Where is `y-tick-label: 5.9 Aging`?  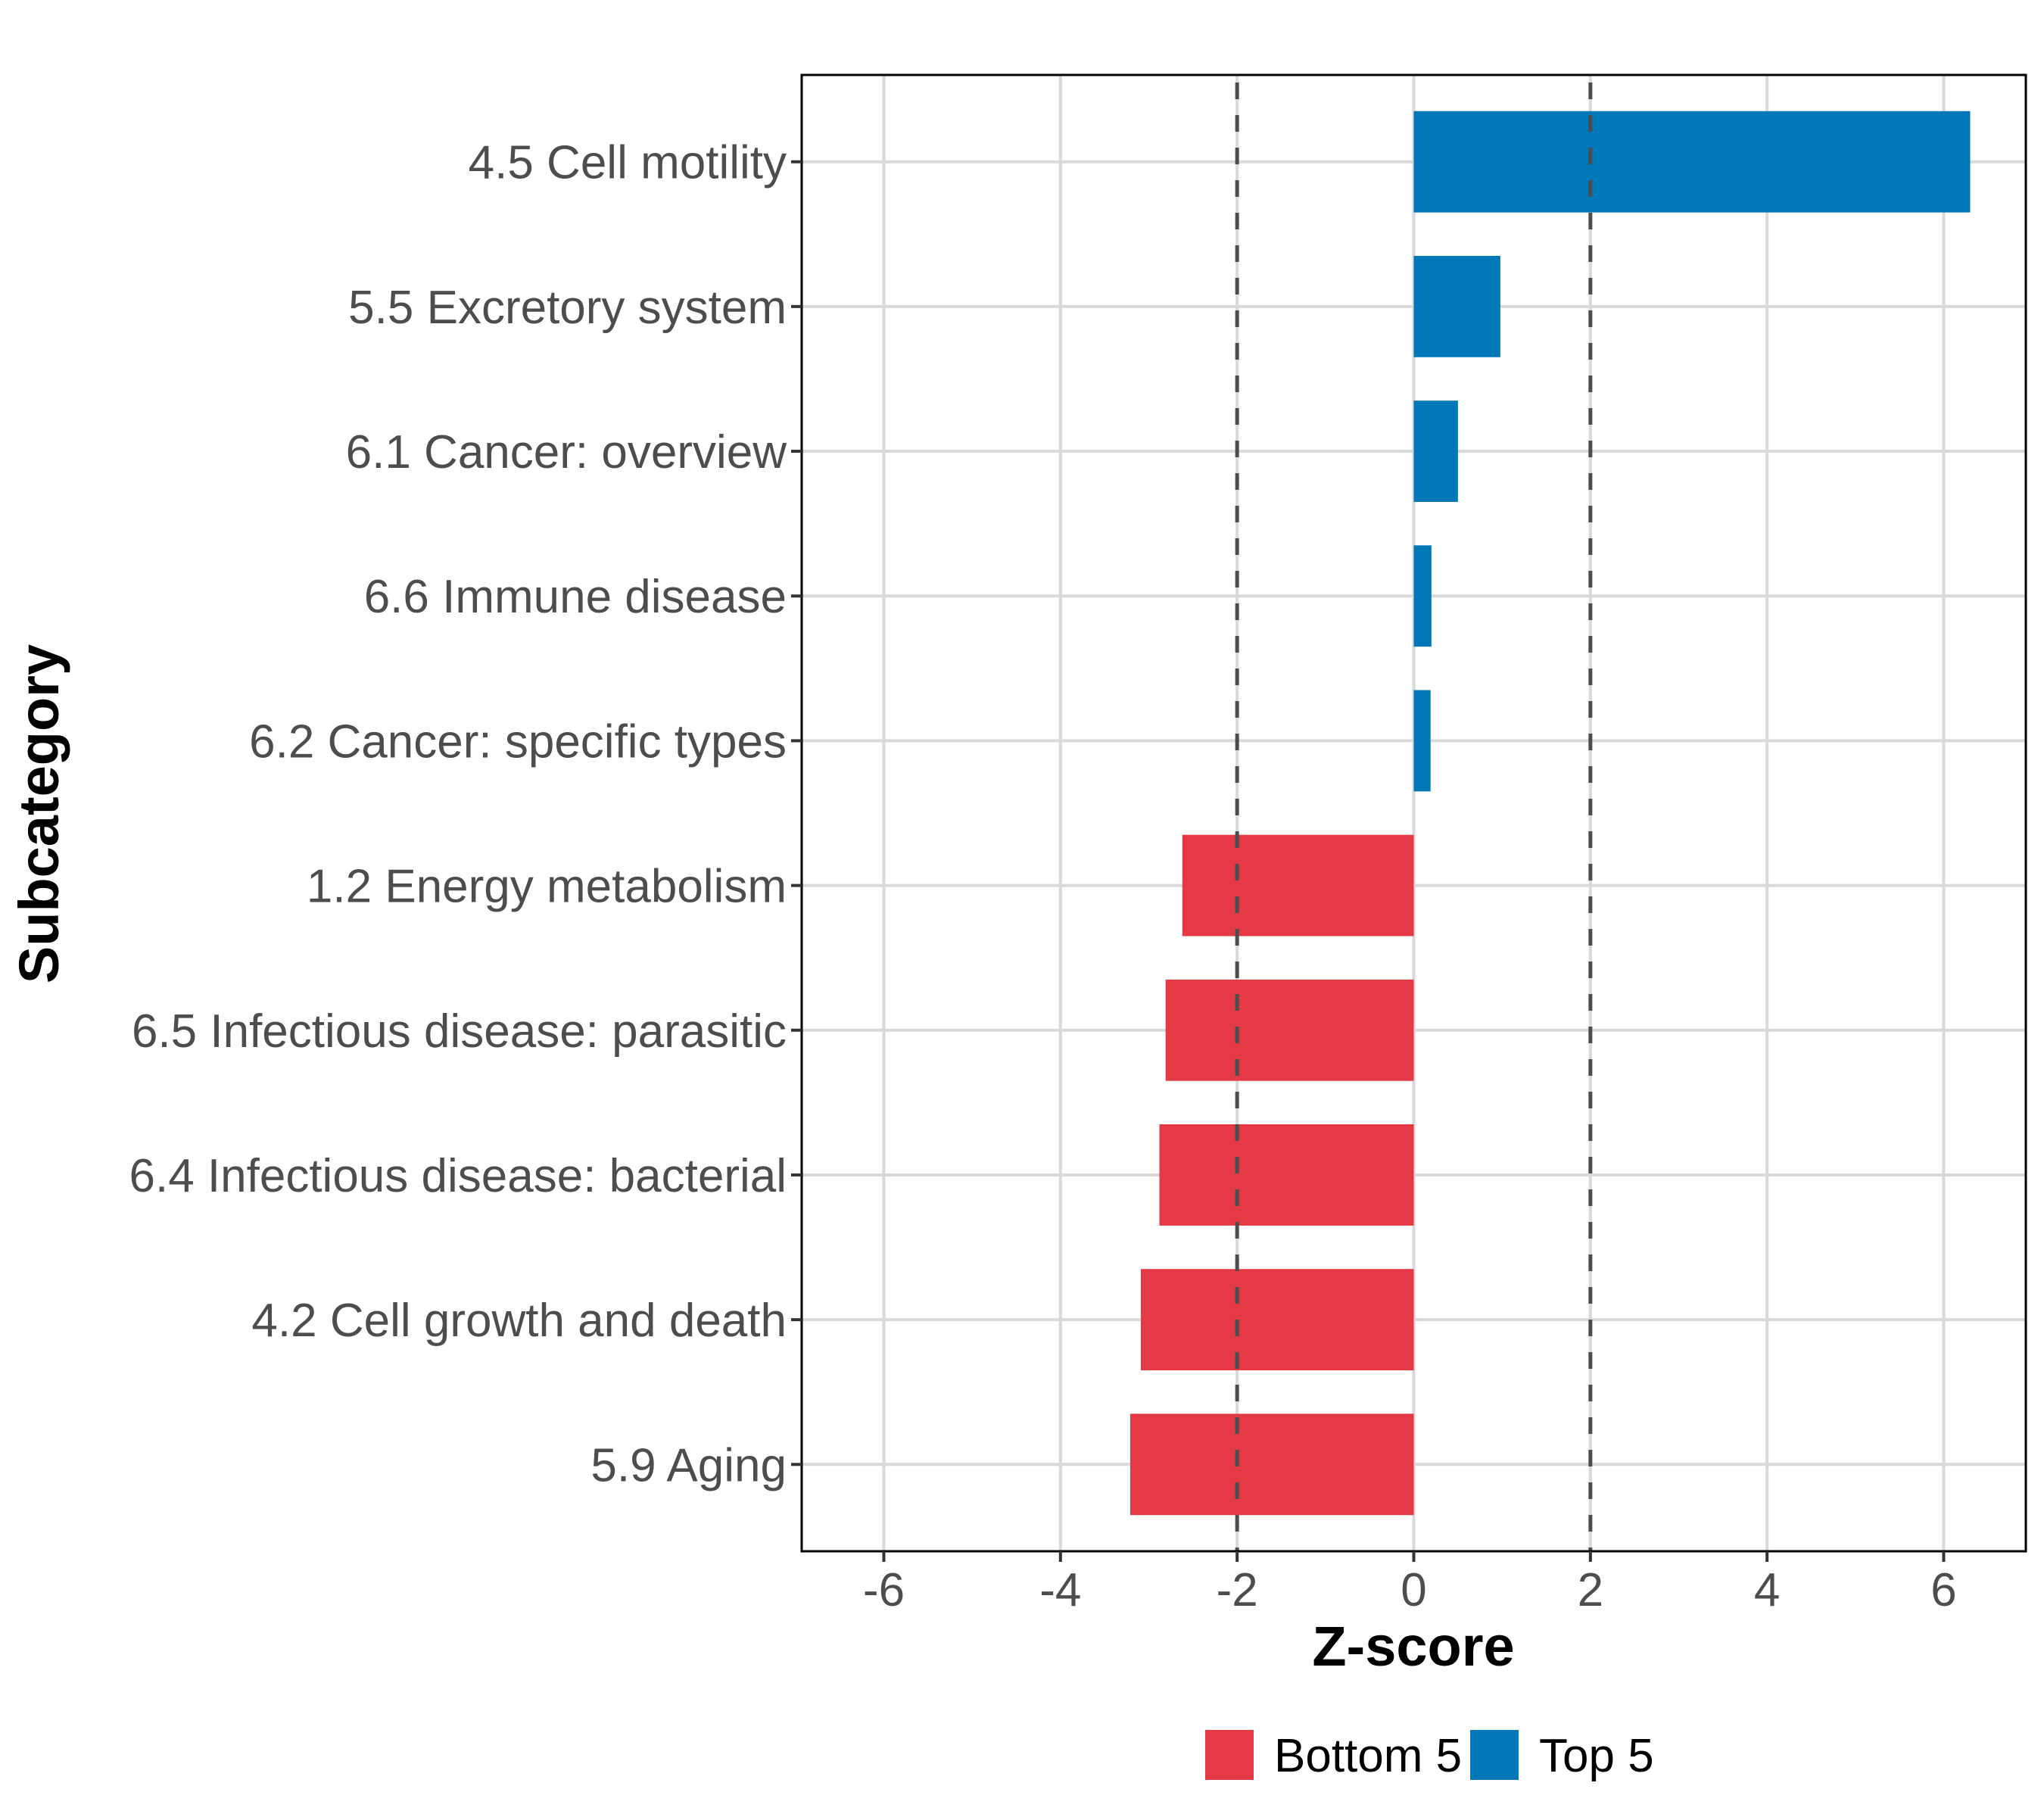
y-tick-label: 5.9 Aging is located at coordinates (688, 1465).